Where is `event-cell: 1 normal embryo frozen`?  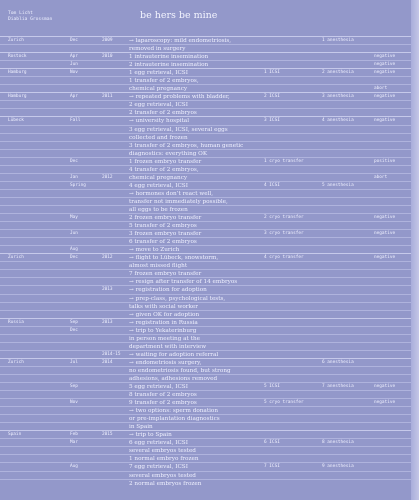 event-cell: 1 normal embryo frozen is located at coordinates (164, 459).